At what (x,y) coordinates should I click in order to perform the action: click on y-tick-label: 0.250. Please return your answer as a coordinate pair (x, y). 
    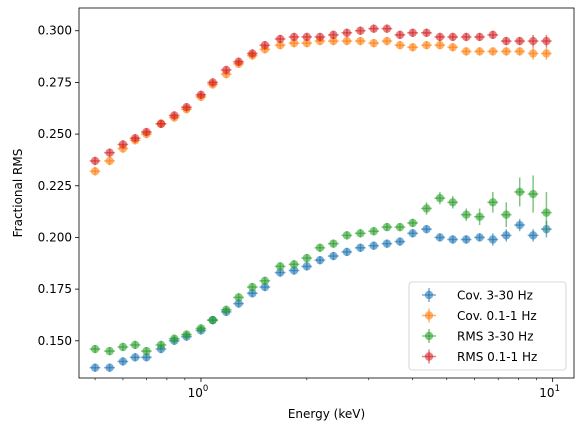
    Looking at the image, I should click on (55, 134).